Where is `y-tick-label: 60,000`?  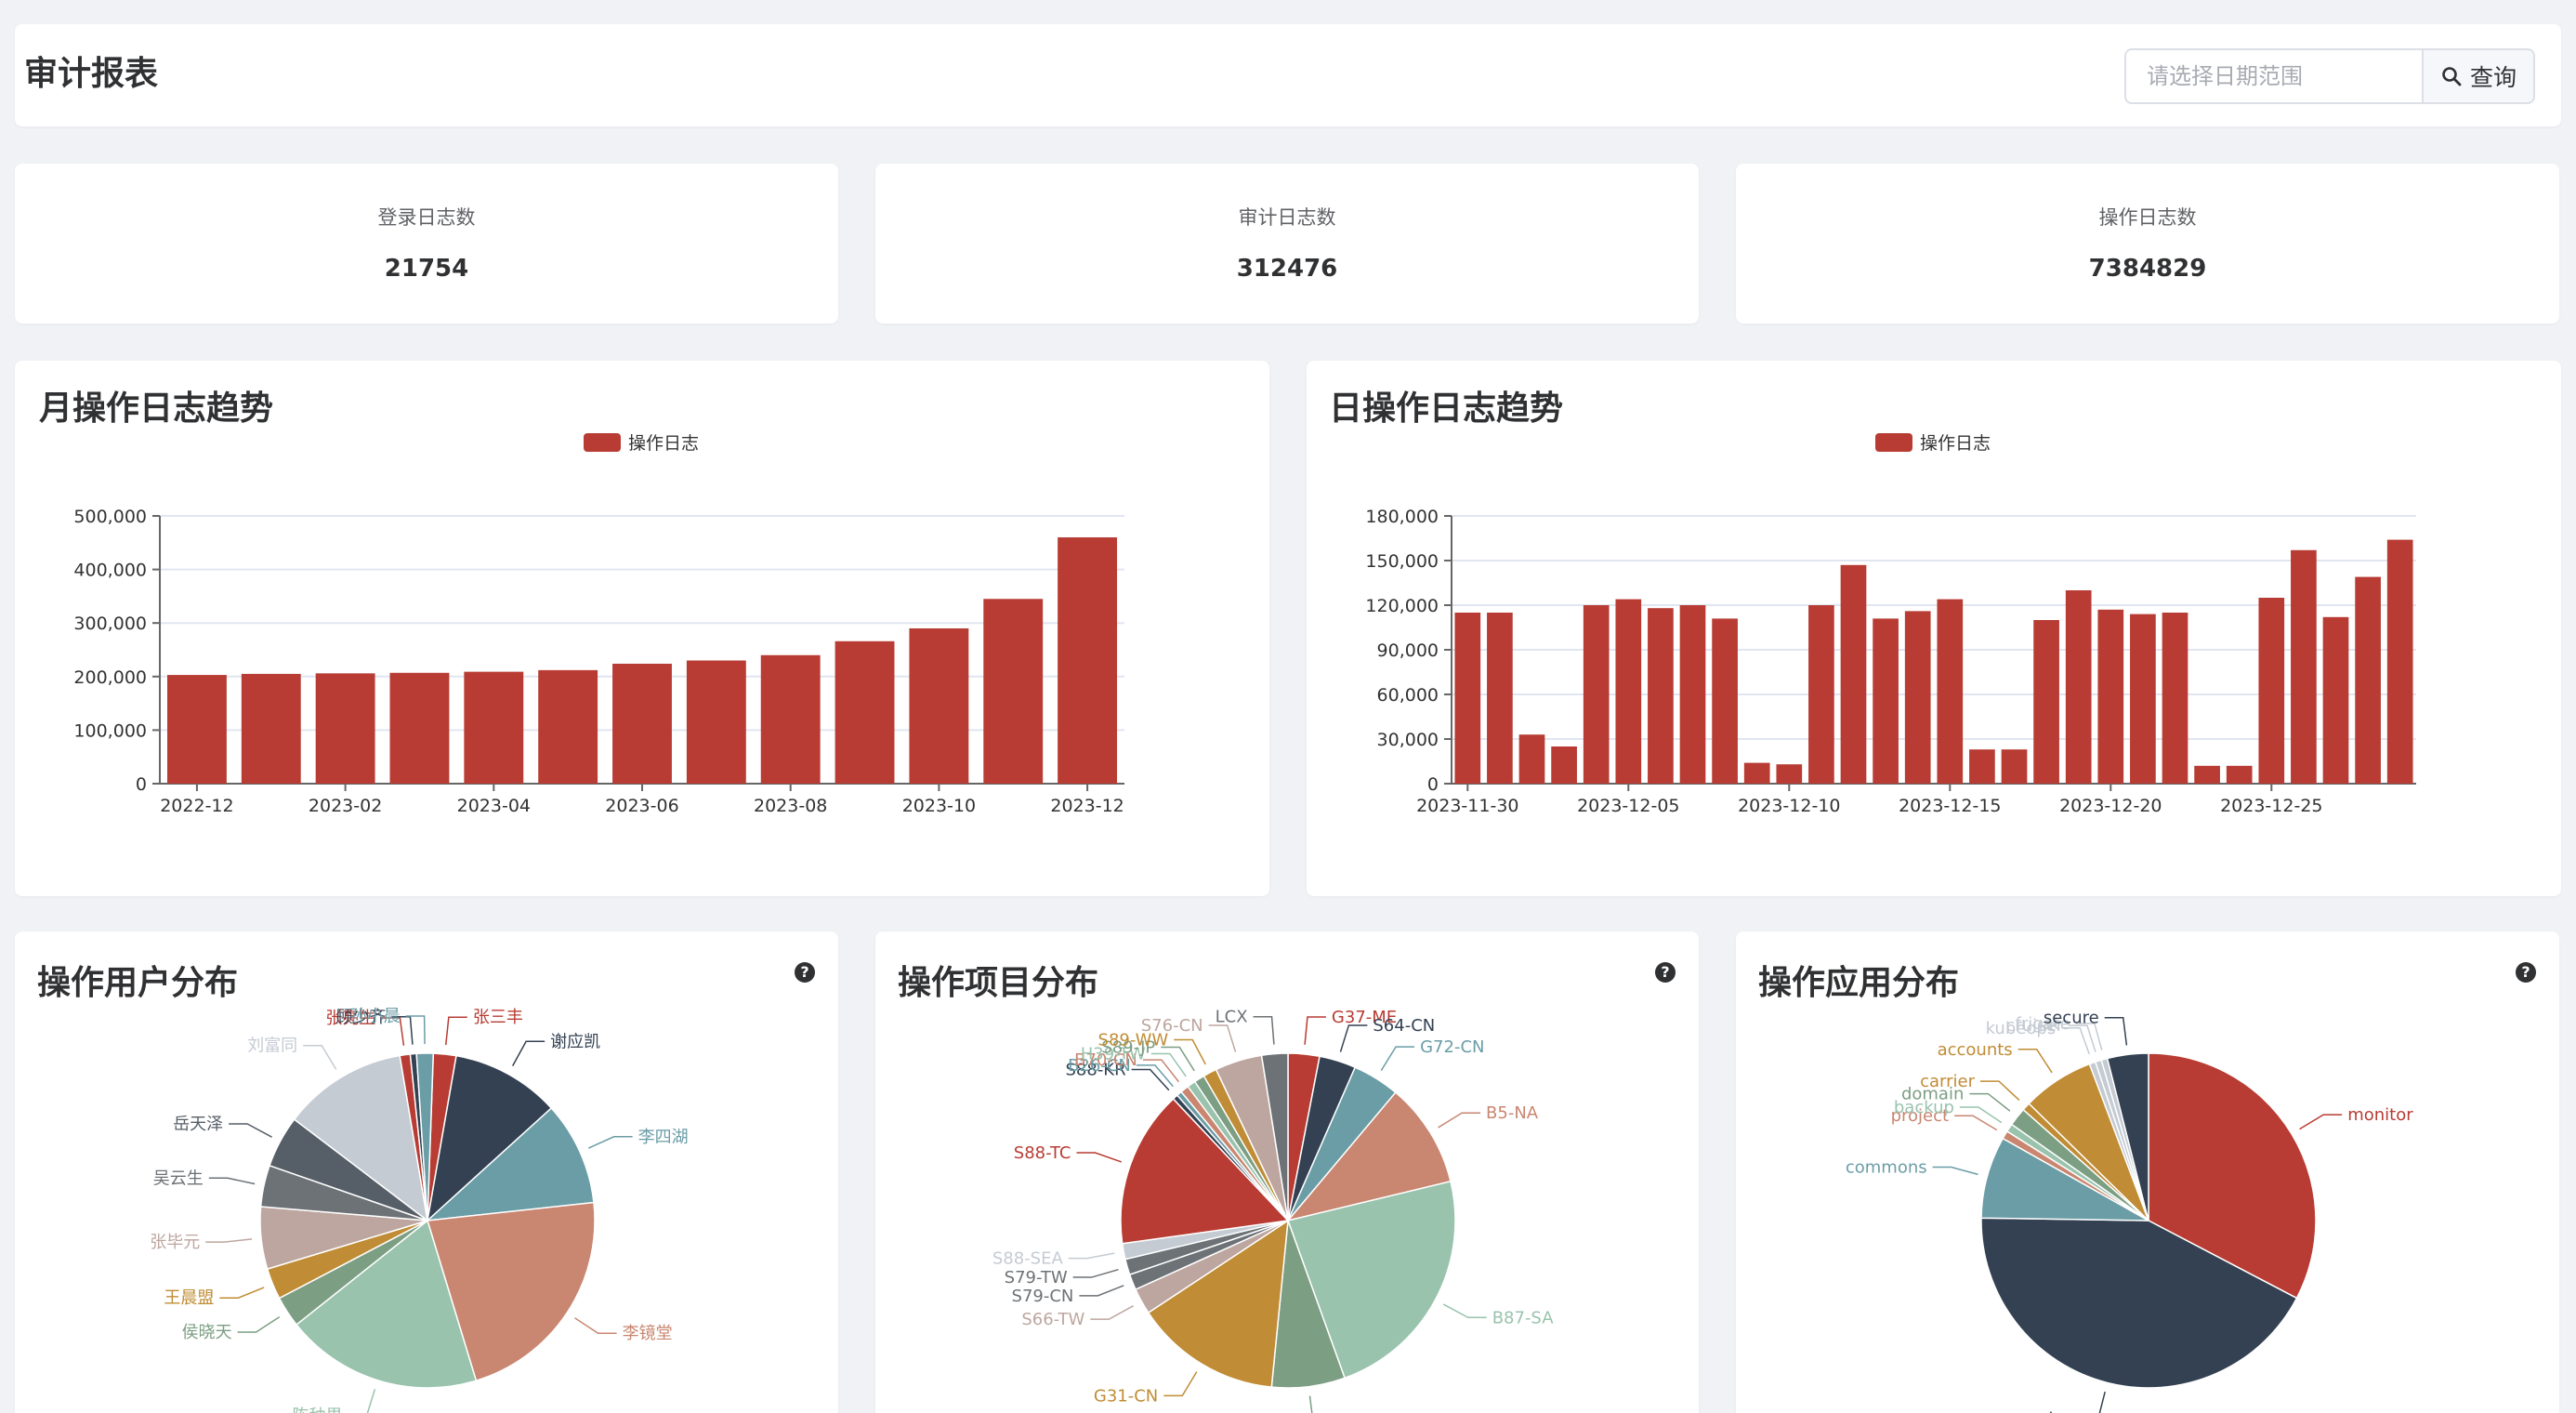
y-tick-label: 60,000 is located at coordinates (1408, 695).